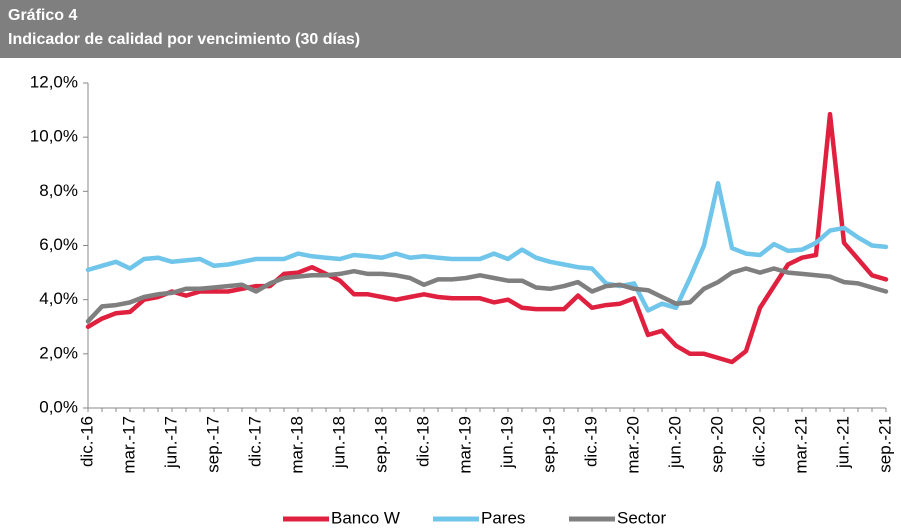  What do you see at coordinates (422, 441) in the screenshot?
I see `x-tick-label: dic.-18` at bounding box center [422, 441].